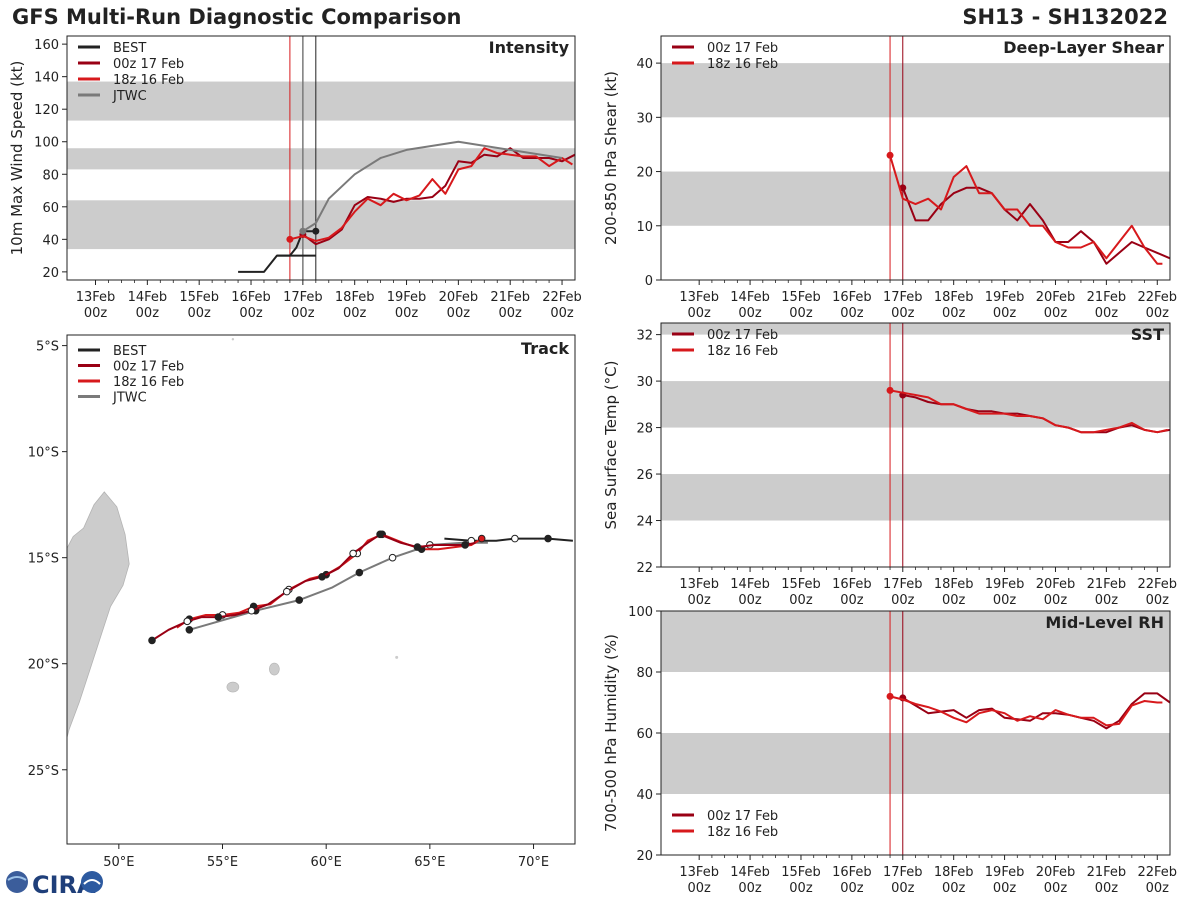  Describe the element at coordinates (274, 669) in the screenshot. I see `mauritius-island` at that location.